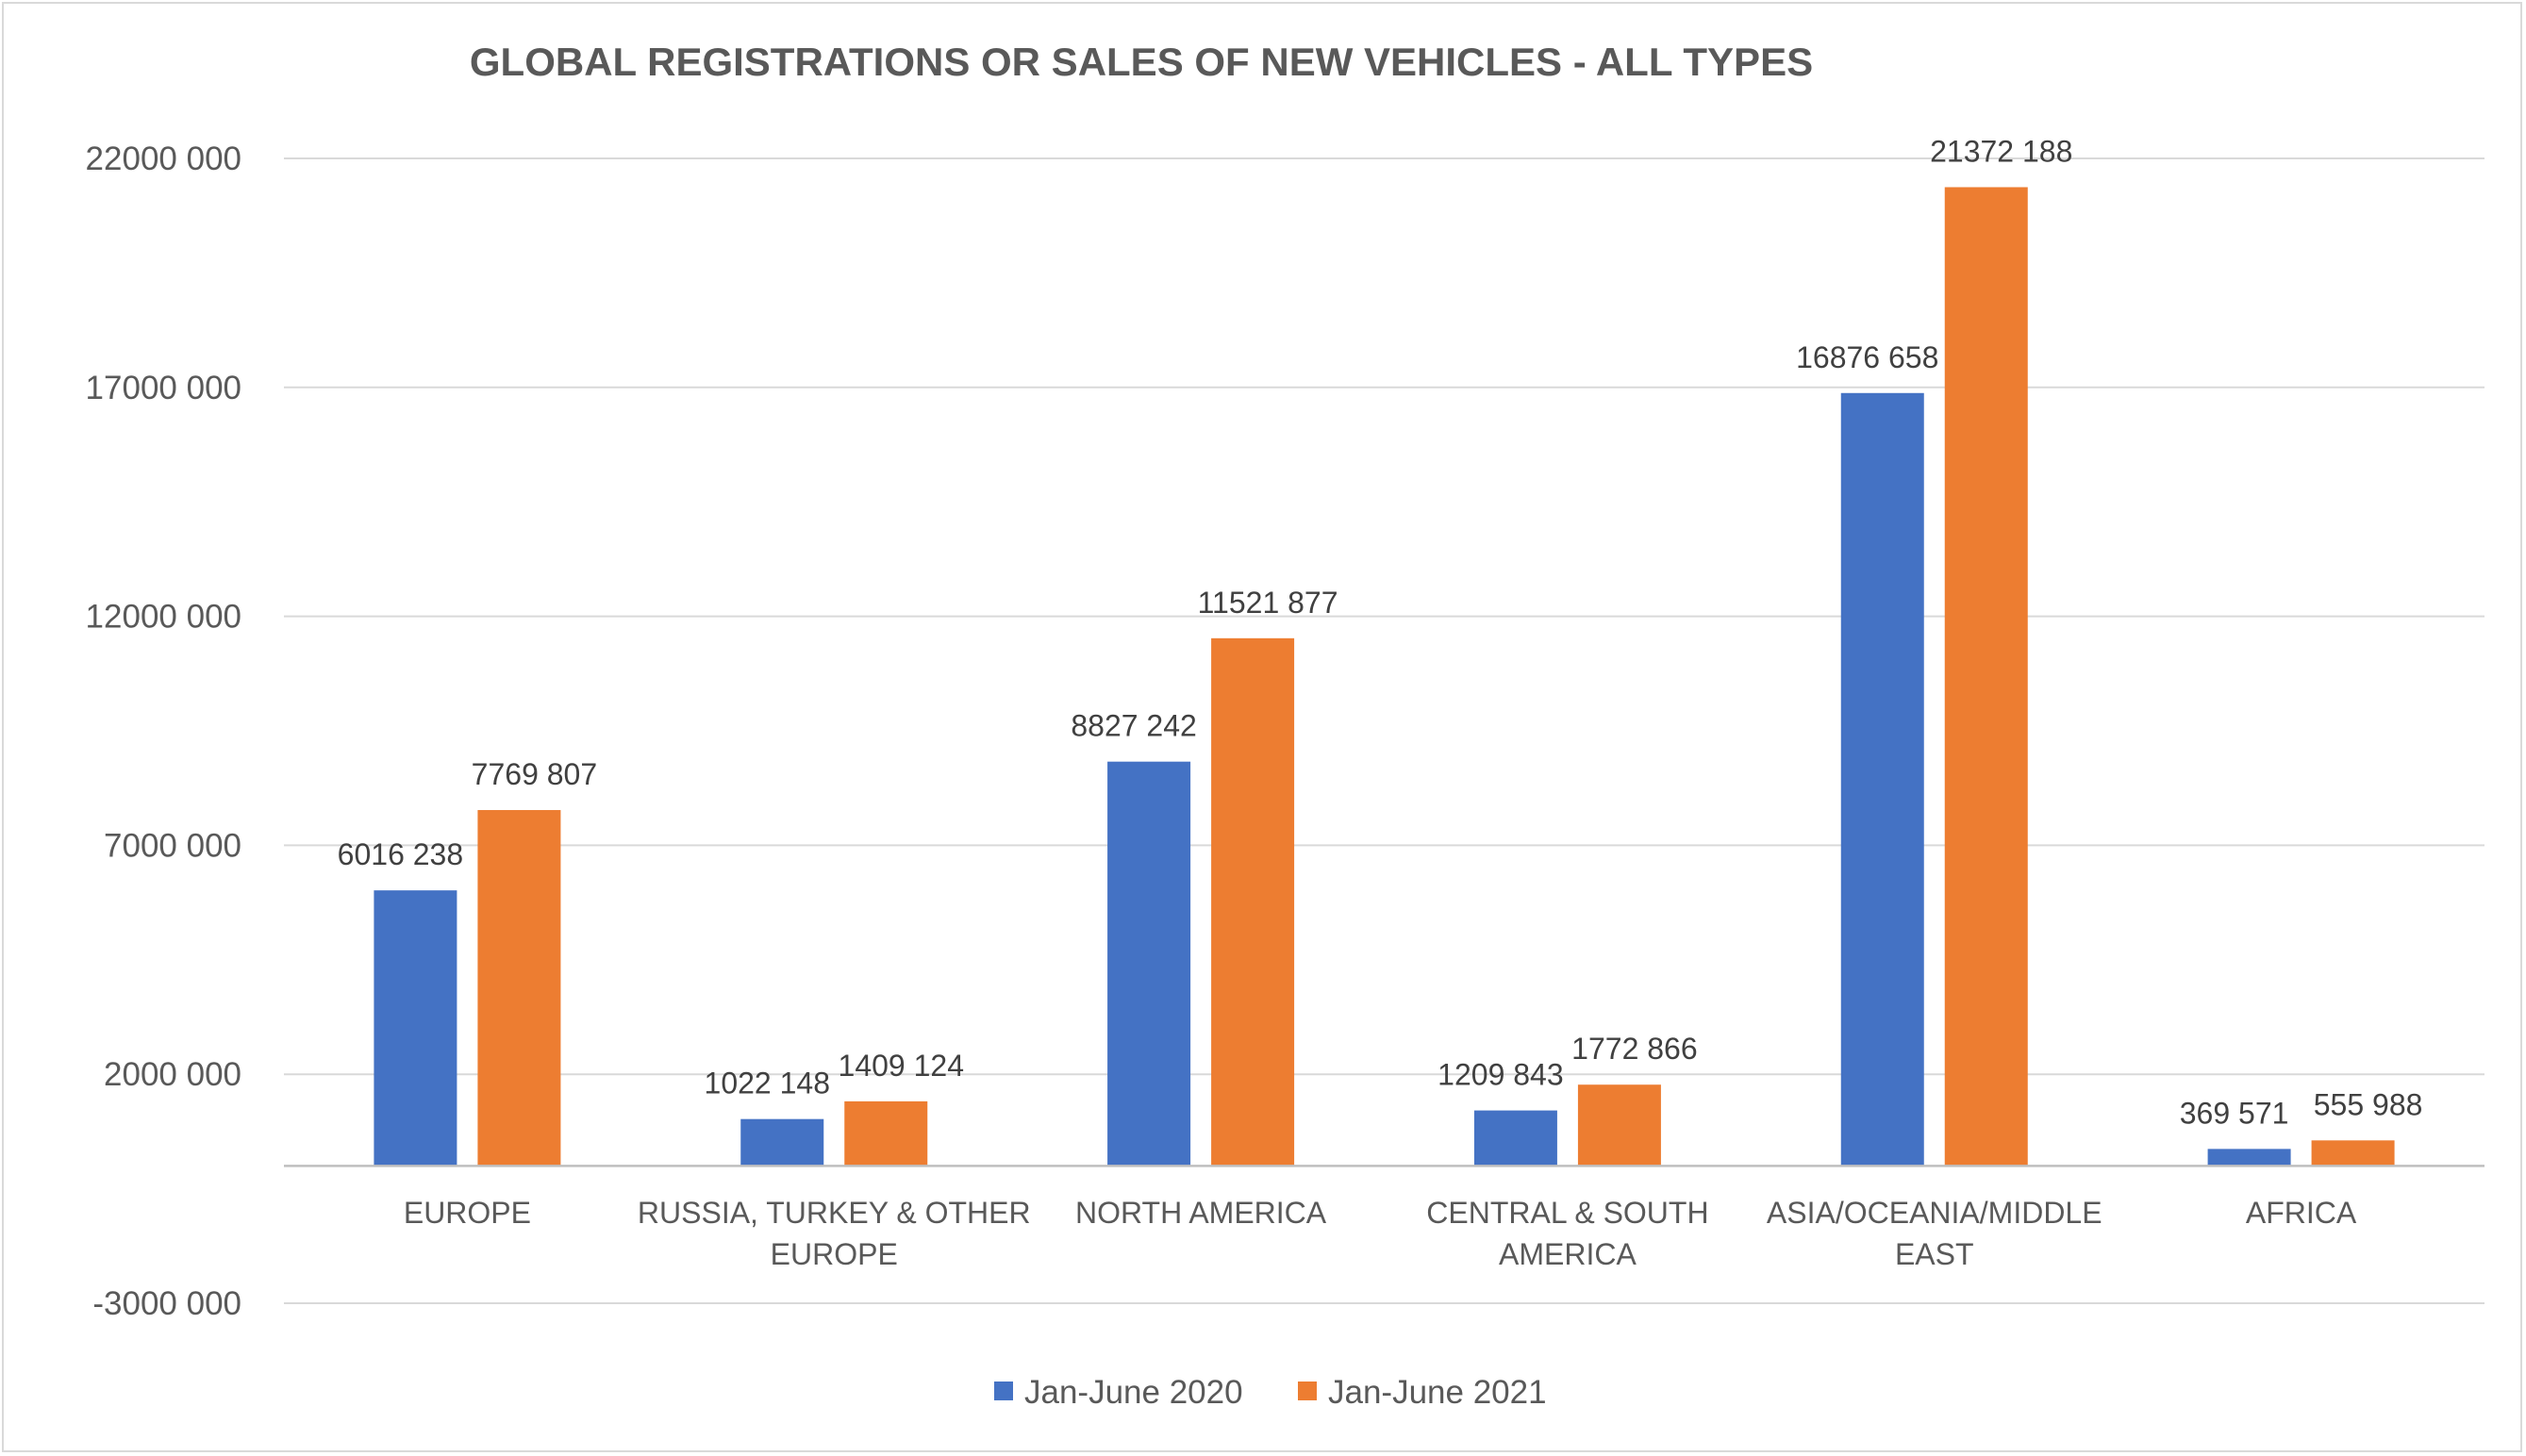 The height and width of the screenshot is (1456, 2526). What do you see at coordinates (172, 1074) in the screenshot?
I see `y-tick-label: 2000 000` at bounding box center [172, 1074].